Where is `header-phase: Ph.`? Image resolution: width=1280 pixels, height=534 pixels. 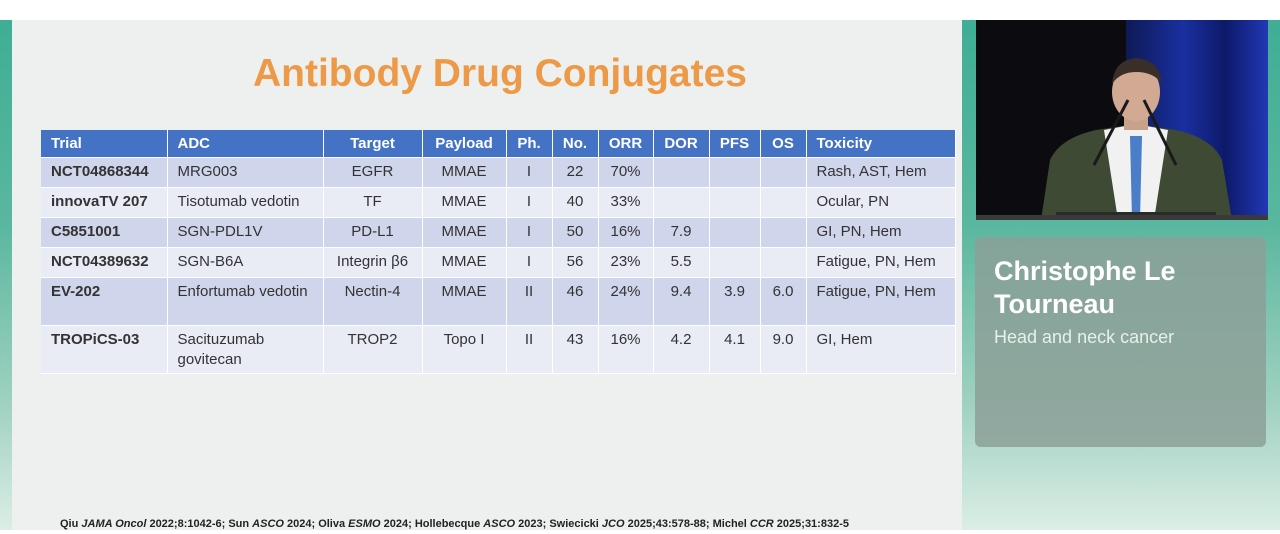
header-phase: Ph. is located at coordinates (529, 144).